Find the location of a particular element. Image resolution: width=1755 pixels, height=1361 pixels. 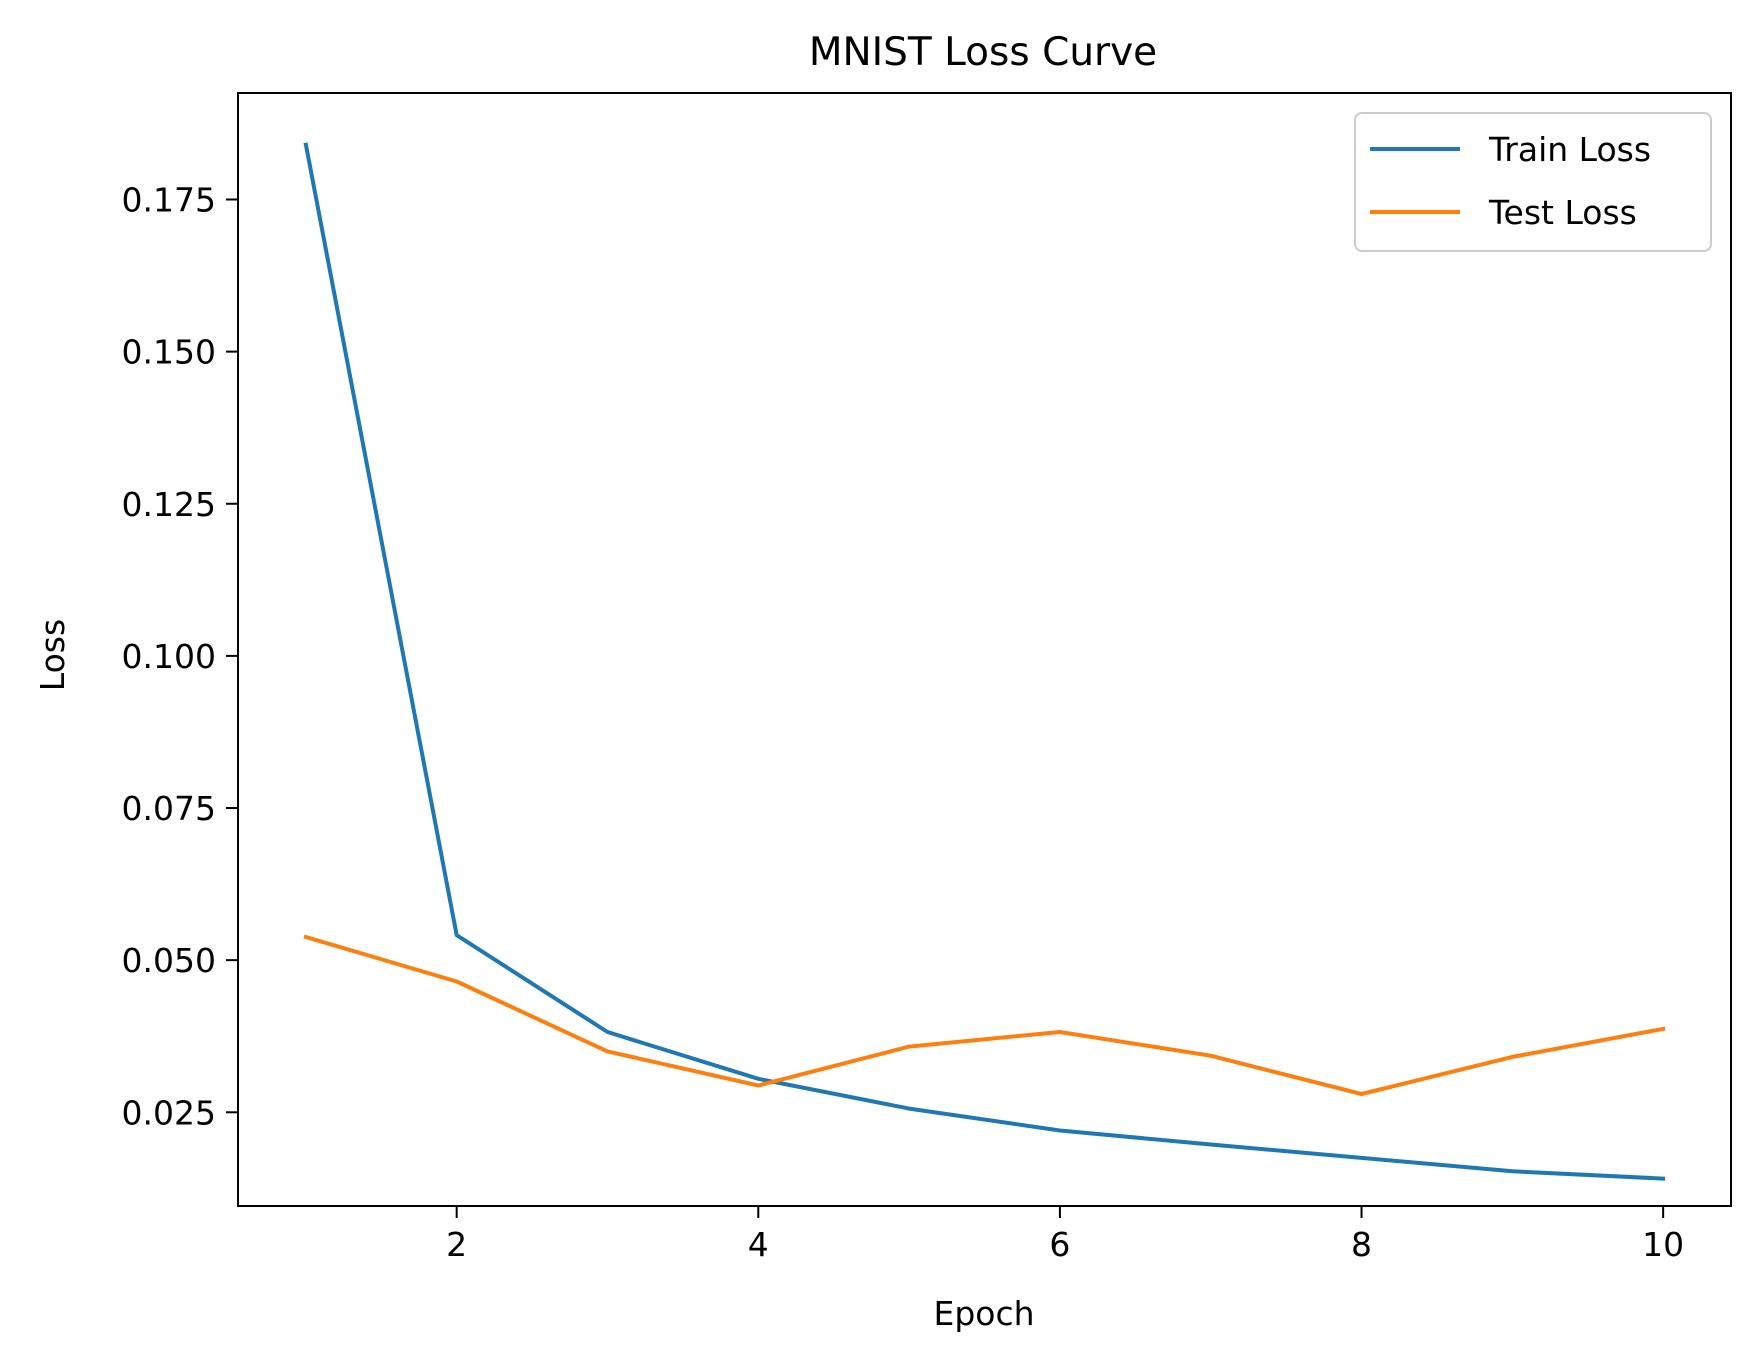

series-line-test-loss is located at coordinates (984, 1015).